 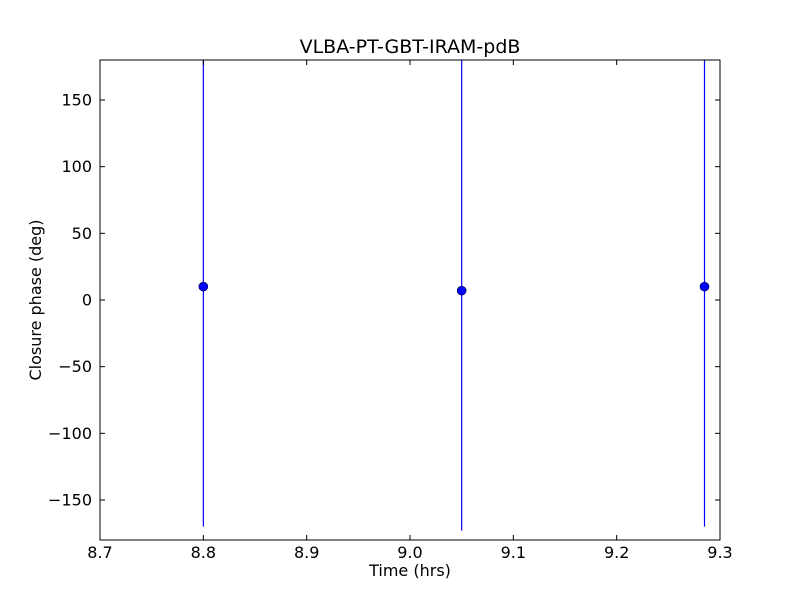 I want to click on x-tick-label: 8.7, so click(x=99, y=552).